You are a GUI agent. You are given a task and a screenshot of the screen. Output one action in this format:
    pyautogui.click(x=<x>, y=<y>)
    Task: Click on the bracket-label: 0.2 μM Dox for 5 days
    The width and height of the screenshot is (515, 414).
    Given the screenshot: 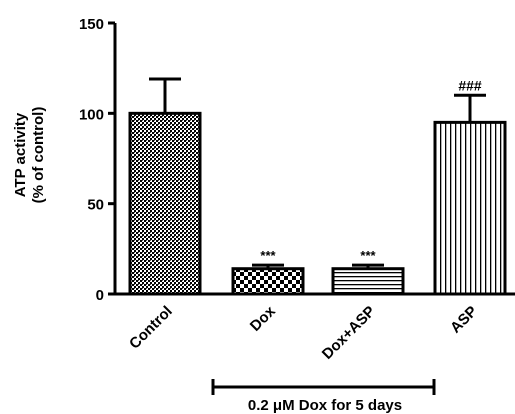 What is the action you would take?
    pyautogui.click(x=325, y=405)
    